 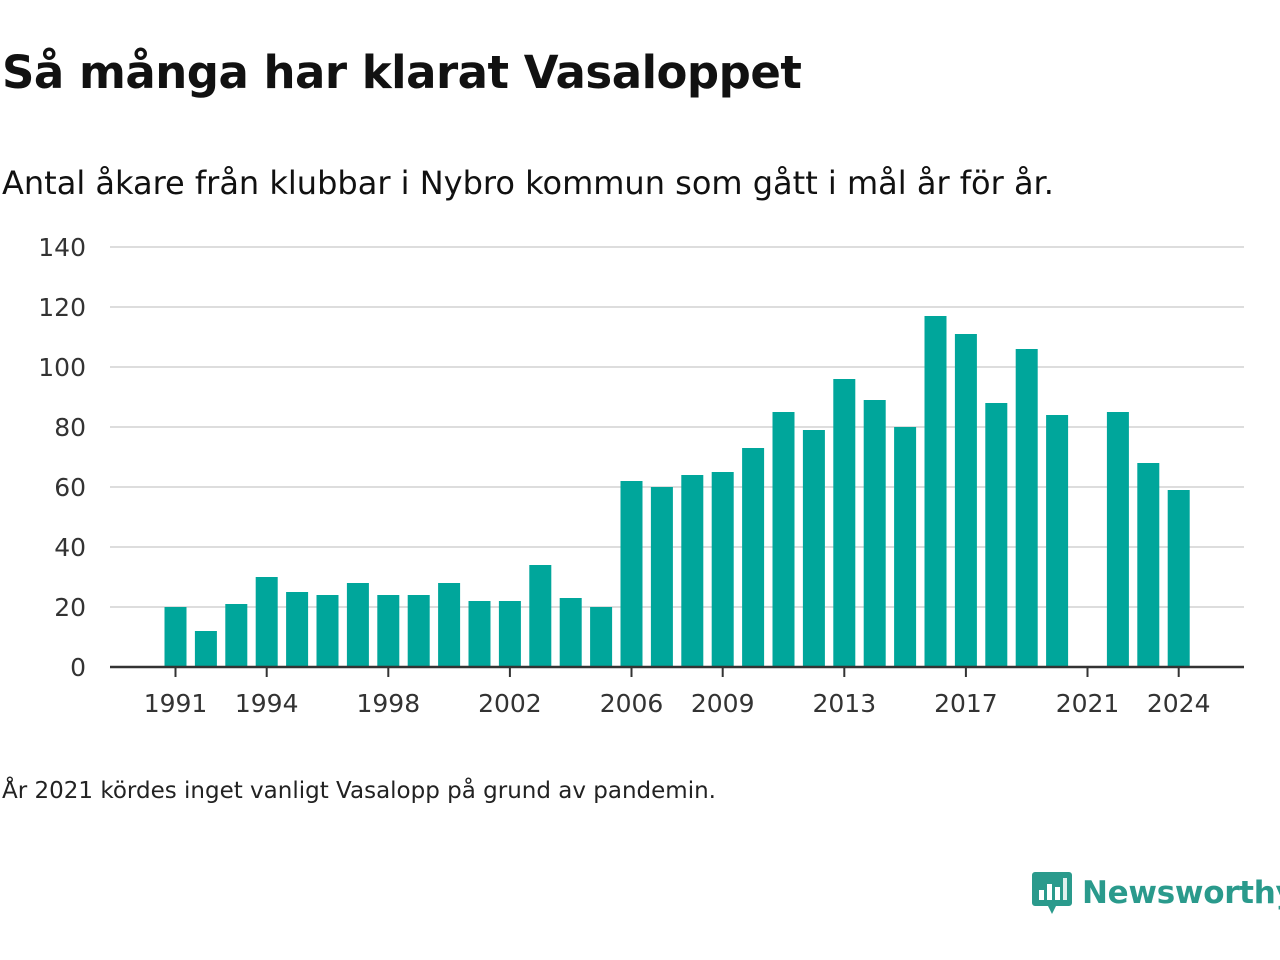 What do you see at coordinates (78, 667) in the screenshot?
I see `y-tick-label: 0` at bounding box center [78, 667].